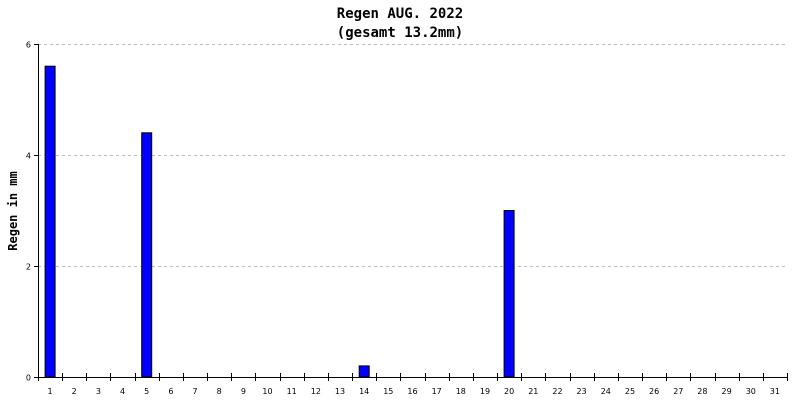 This screenshot has height=400, width=800. What do you see at coordinates (630, 391) in the screenshot?
I see `x-tick-label: 25` at bounding box center [630, 391].